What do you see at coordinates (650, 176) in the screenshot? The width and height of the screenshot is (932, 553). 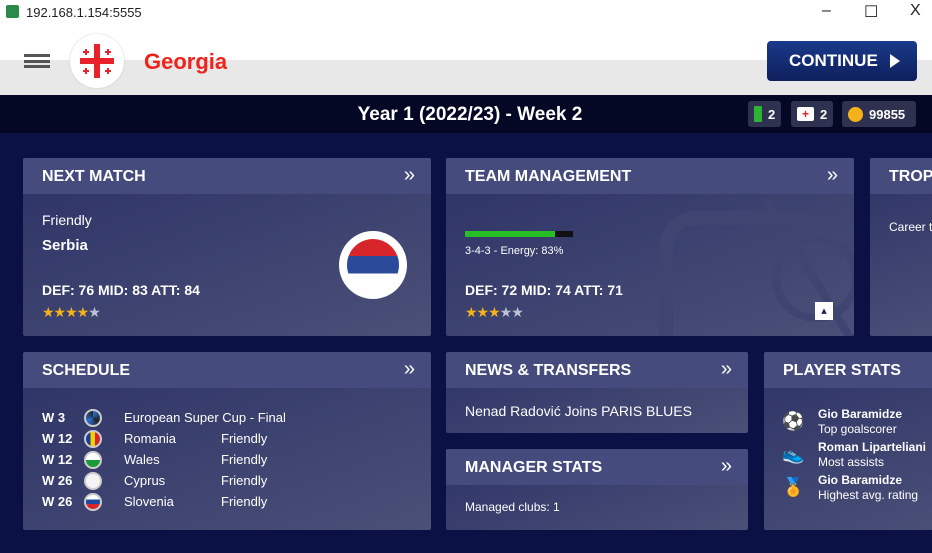 I see `card-header: TEAM MANAGEMENT »` at bounding box center [650, 176].